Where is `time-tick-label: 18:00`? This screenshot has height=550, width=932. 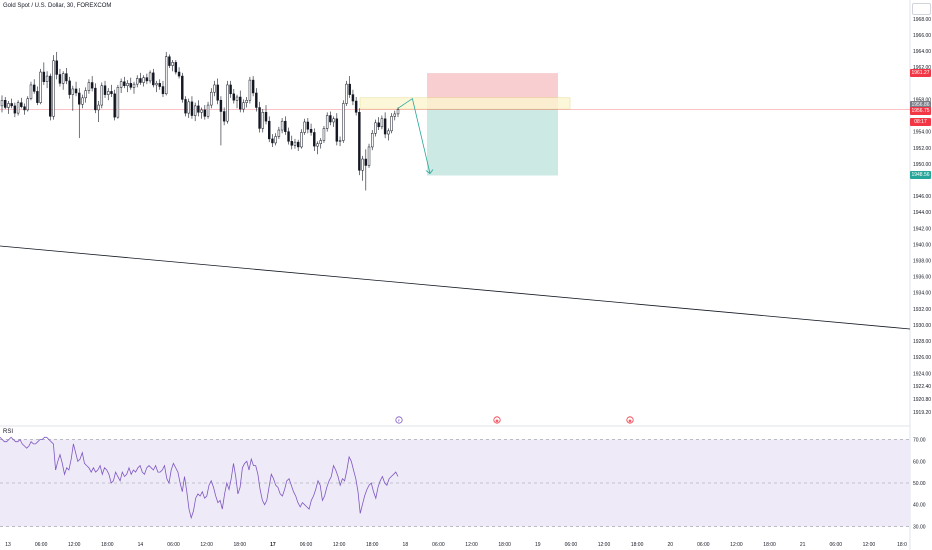
time-tick-label: 18:00 is located at coordinates (637, 545).